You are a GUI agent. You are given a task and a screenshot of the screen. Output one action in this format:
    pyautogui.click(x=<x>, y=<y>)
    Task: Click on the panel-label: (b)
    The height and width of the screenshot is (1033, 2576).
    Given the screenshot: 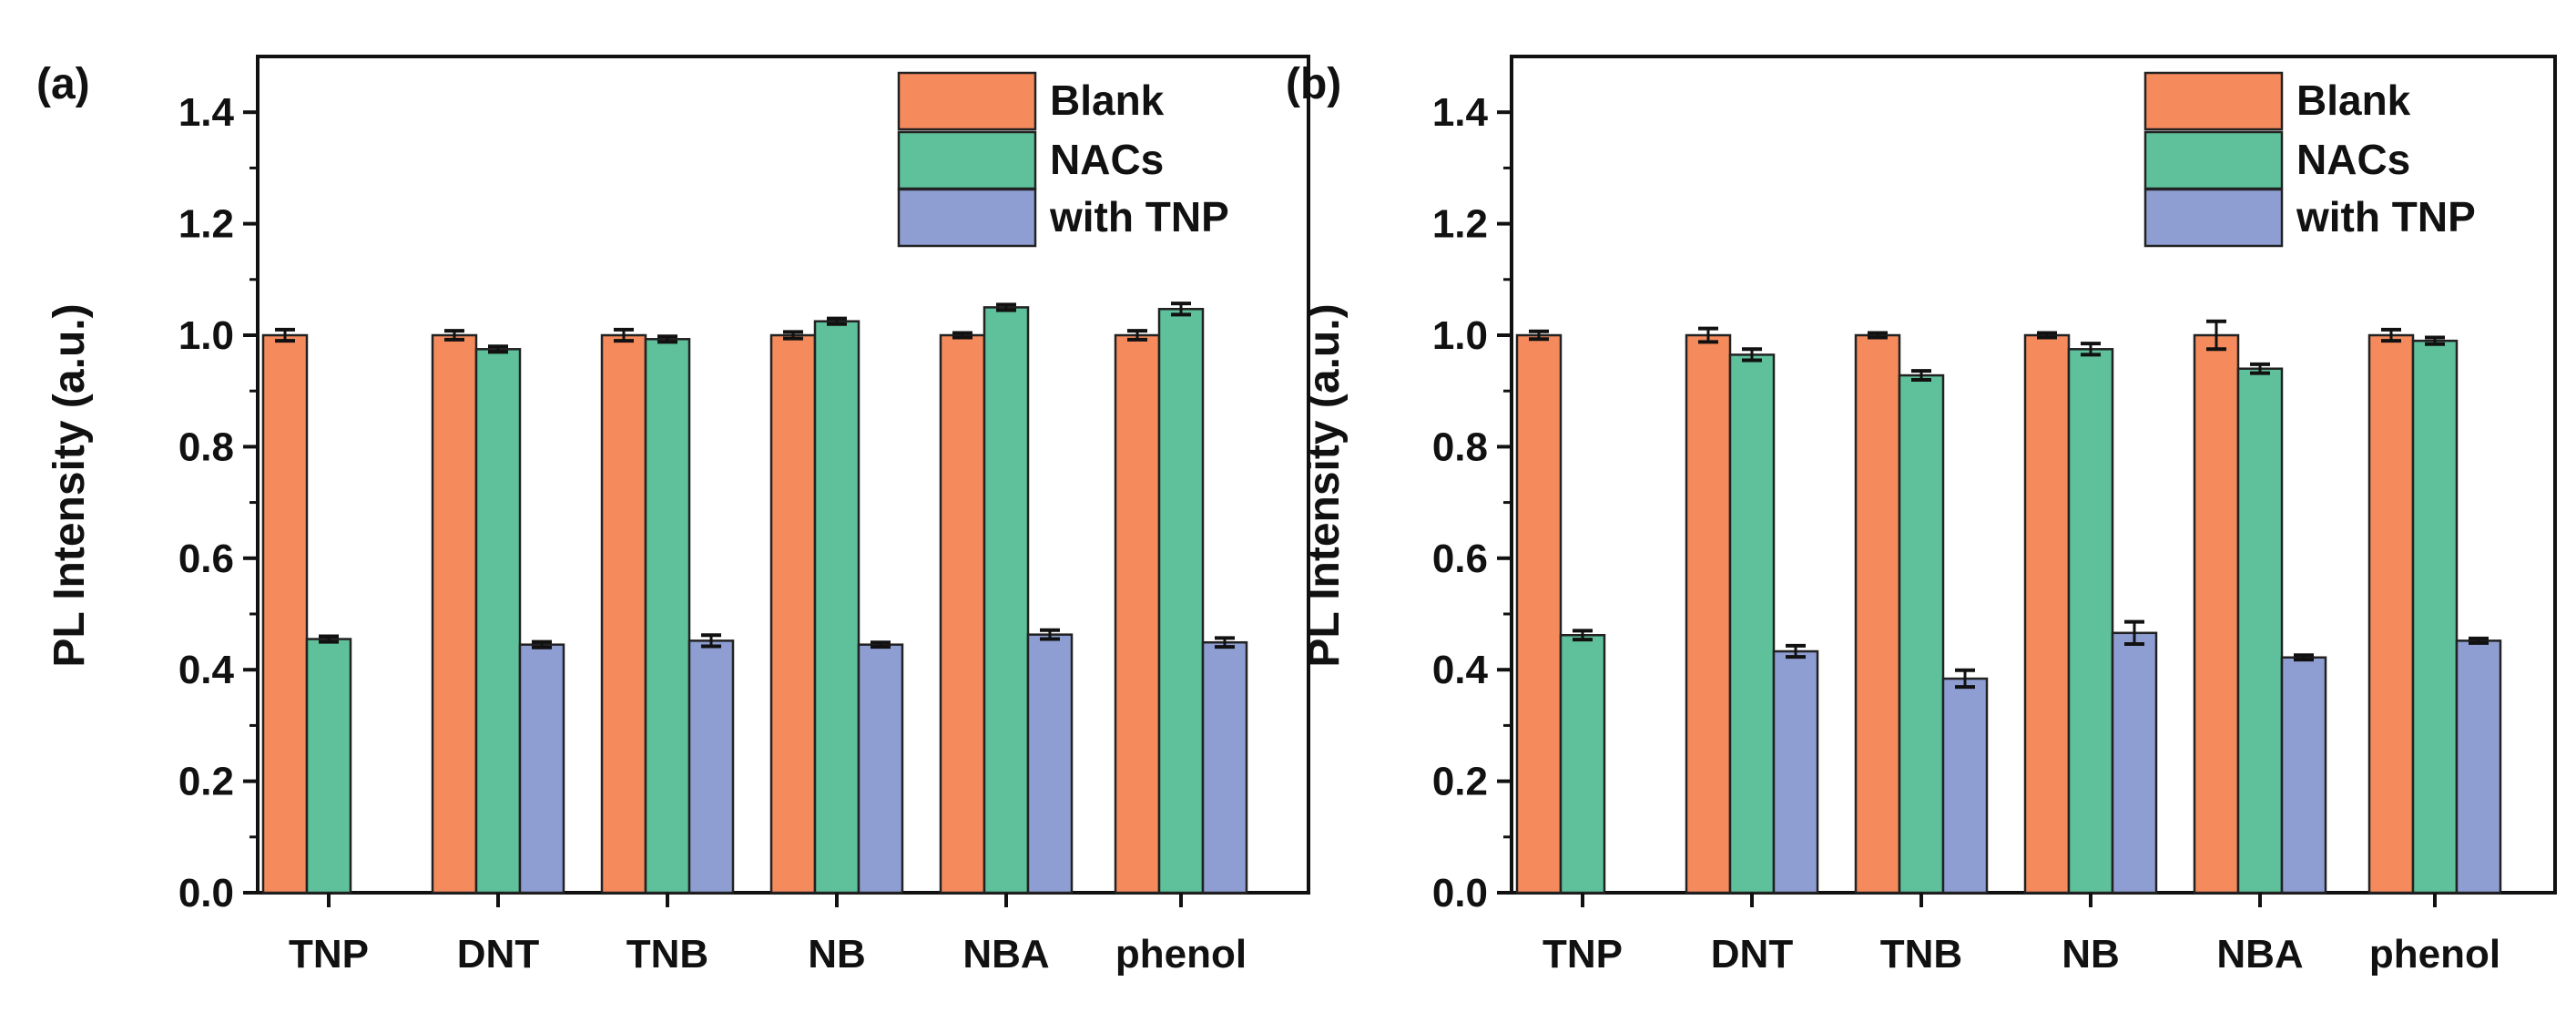 What is the action you would take?
    pyautogui.click(x=1313, y=84)
    